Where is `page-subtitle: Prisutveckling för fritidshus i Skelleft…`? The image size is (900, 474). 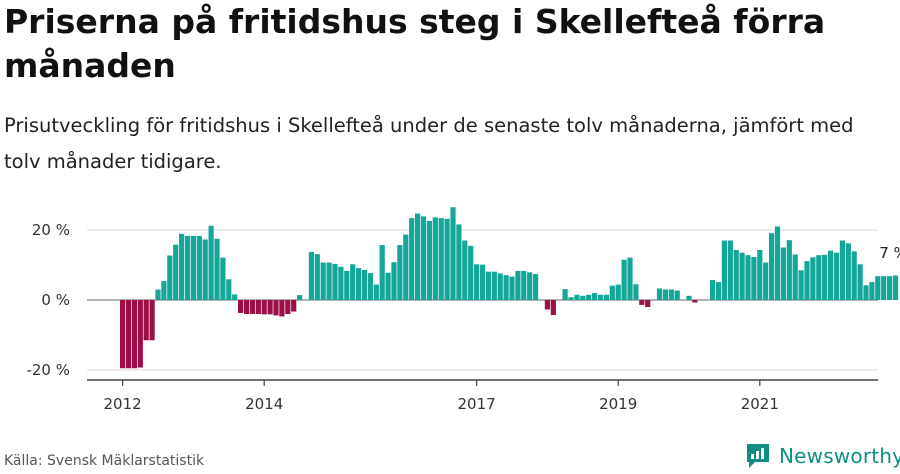
page-subtitle: Prisutveckling för fritidshus i Skelleft… is located at coordinates (429, 143).